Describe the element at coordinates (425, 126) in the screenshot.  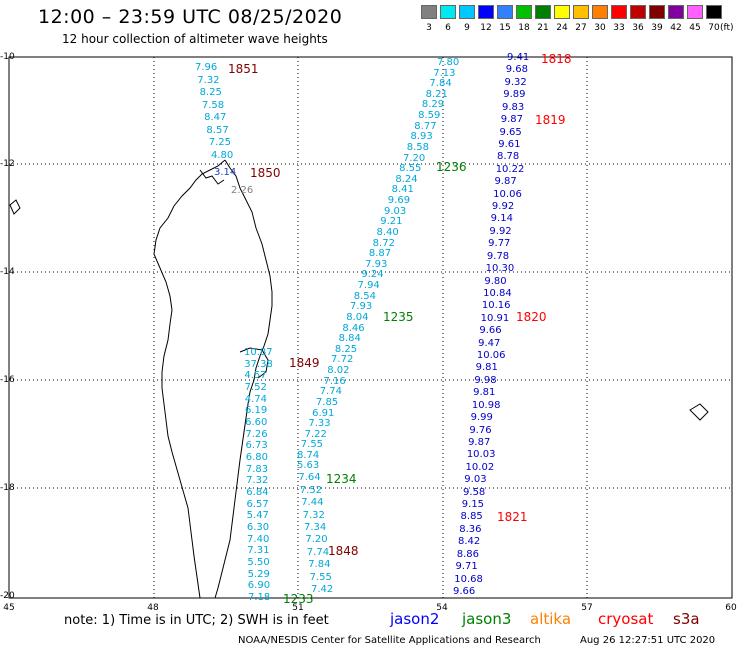
I see `jason3-value: 8.77` at that location.